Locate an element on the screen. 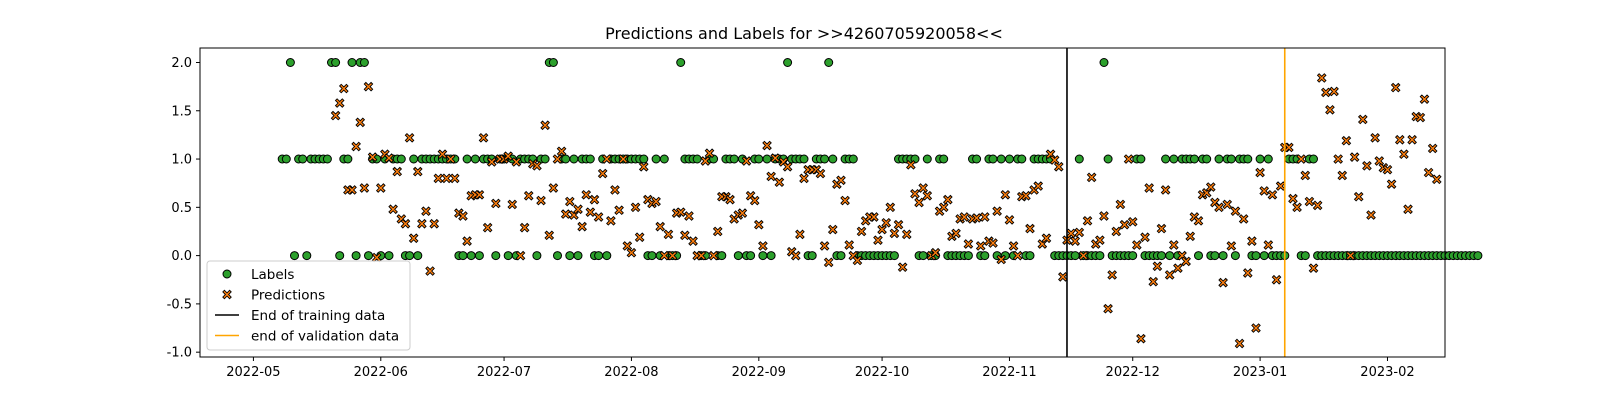  y-tick-label: 0.0 is located at coordinates (181, 256).